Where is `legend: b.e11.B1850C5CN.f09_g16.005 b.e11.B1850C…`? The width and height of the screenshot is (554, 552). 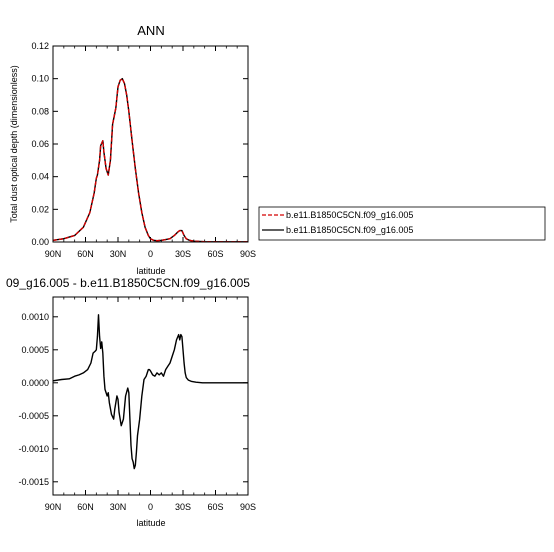 legend: b.e11.B1850C5CN.f09_g16.005 b.e11.B1850C… is located at coordinates (402, 223).